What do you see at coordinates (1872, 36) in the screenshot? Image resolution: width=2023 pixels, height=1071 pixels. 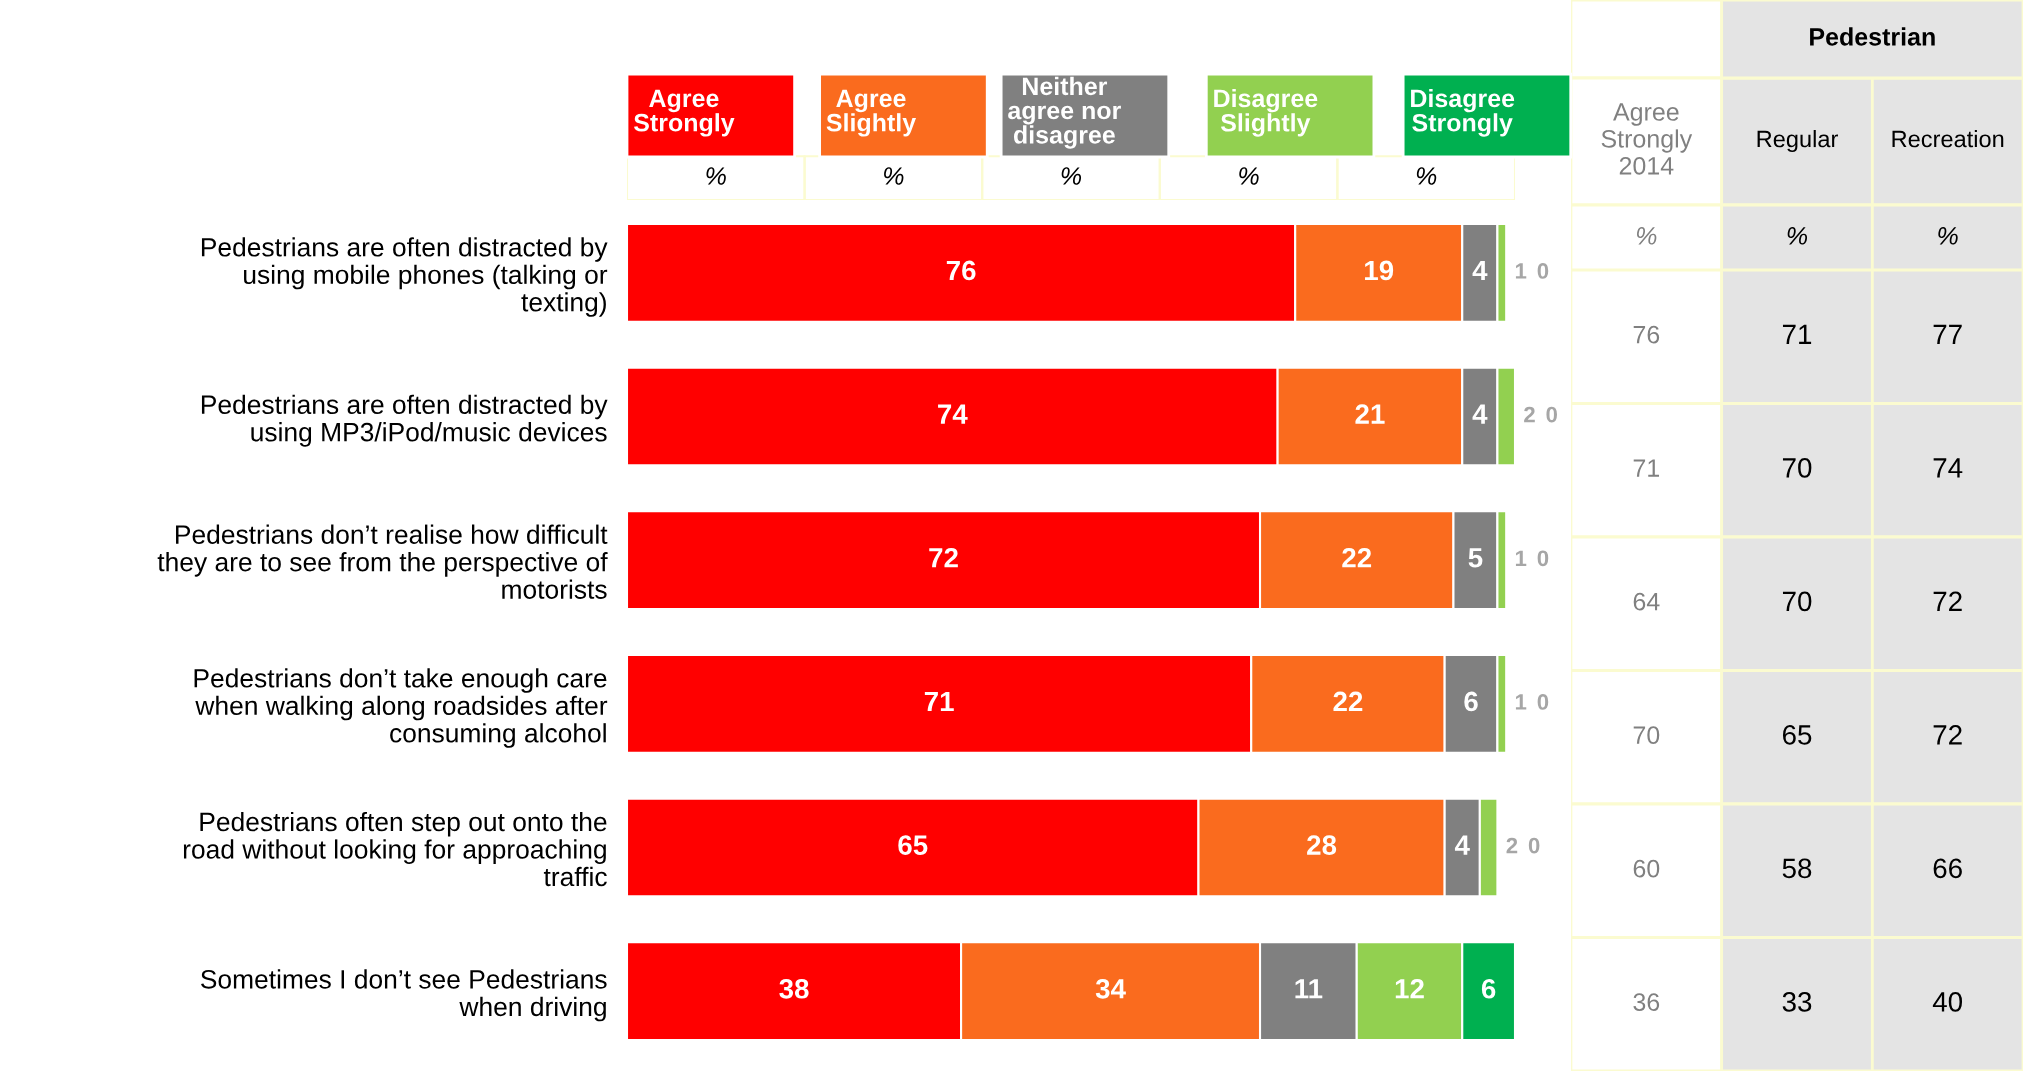 I see `chart-title: Pedestrian` at bounding box center [1872, 36].